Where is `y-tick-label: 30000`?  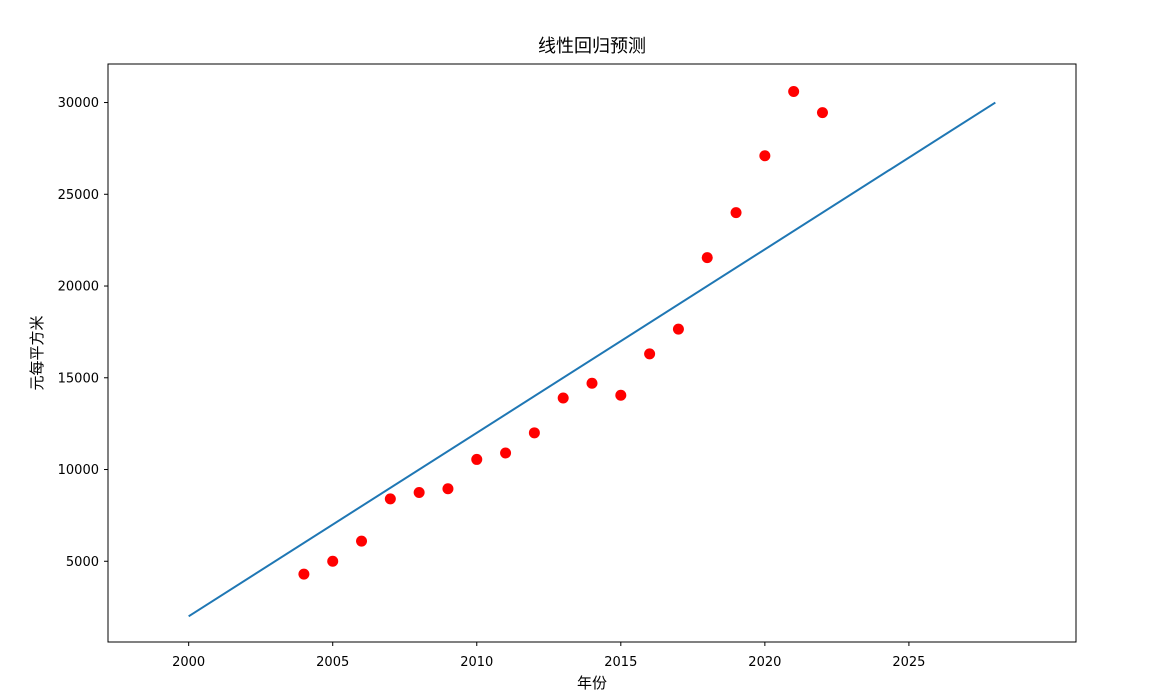
y-tick-label: 30000 is located at coordinates (78, 103).